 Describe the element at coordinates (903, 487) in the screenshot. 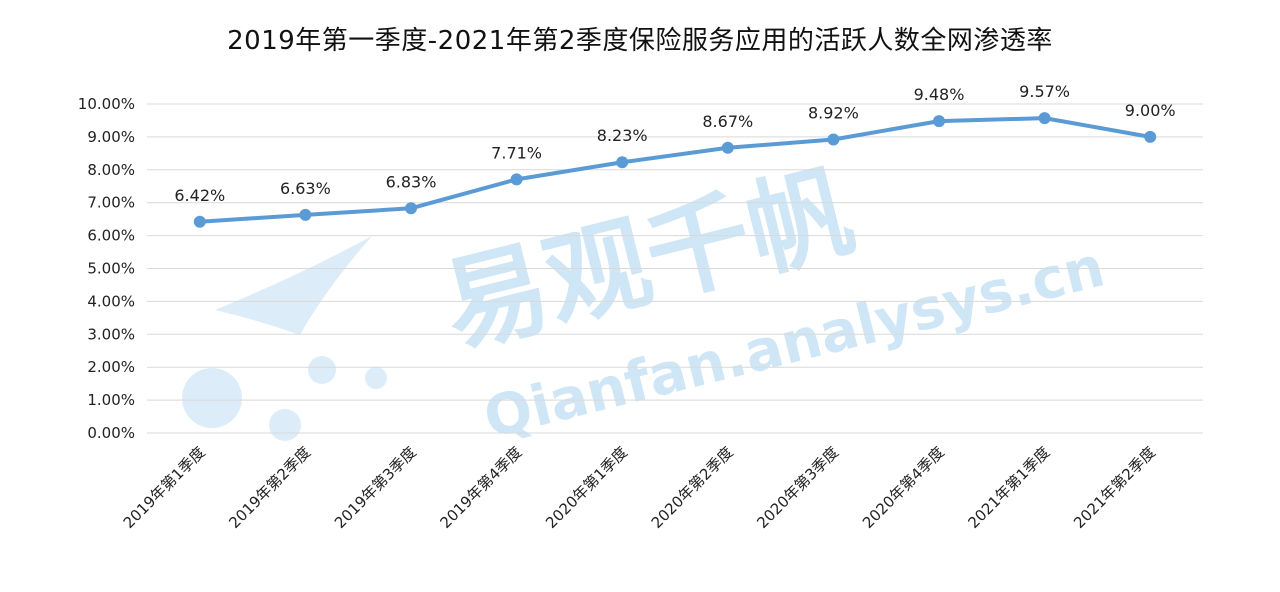

I see `x-tick-label: 2020年第4季度` at that location.